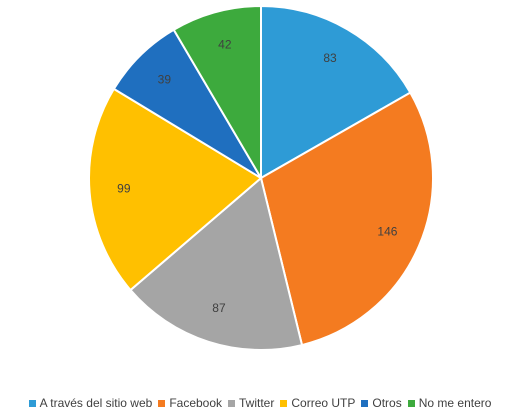  I want to click on legend-item-twitter: Twitter, so click(251, 403).